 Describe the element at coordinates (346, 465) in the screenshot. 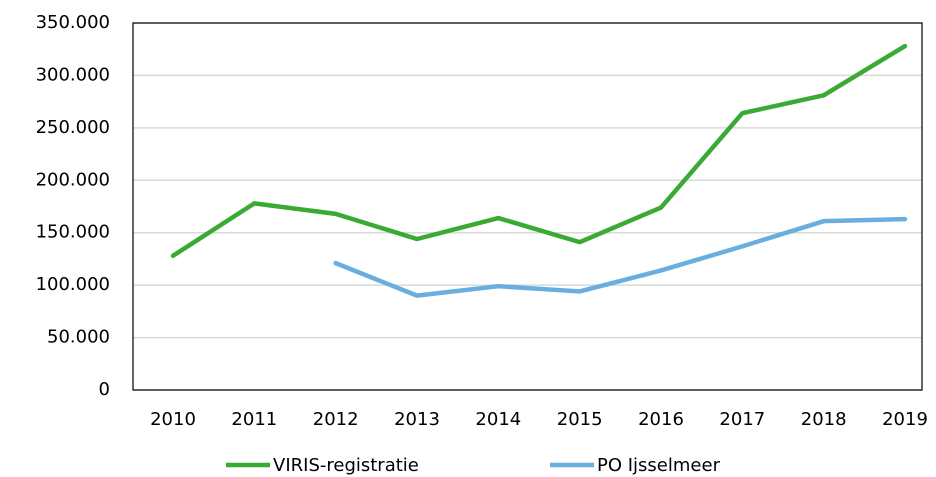

I see `legend-label: VIRIS-registratie` at that location.